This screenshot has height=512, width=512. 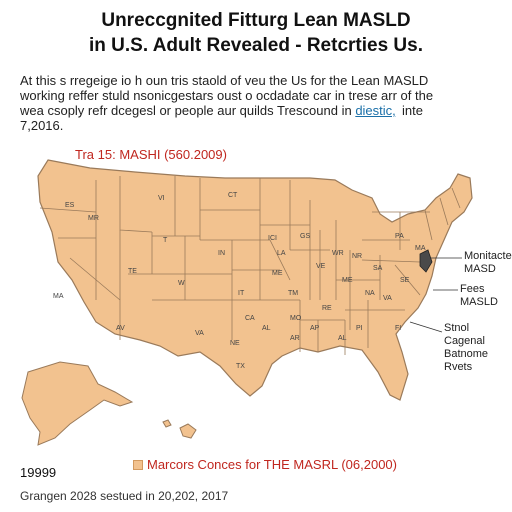 What do you see at coordinates (272, 464) in the screenshot?
I see `legend-label: Marcors Conces for THE MASRL (06,2000)` at bounding box center [272, 464].